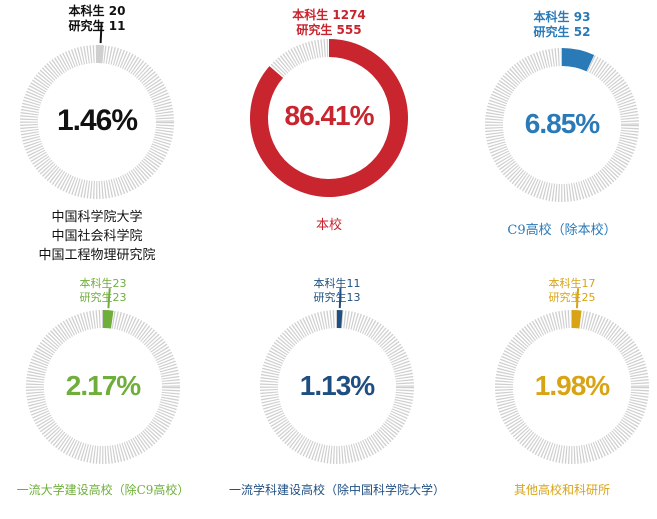 The image size is (657, 519). Describe the element at coordinates (572, 385) in the screenshot. I see `percentage-value: 1.98%` at that location.